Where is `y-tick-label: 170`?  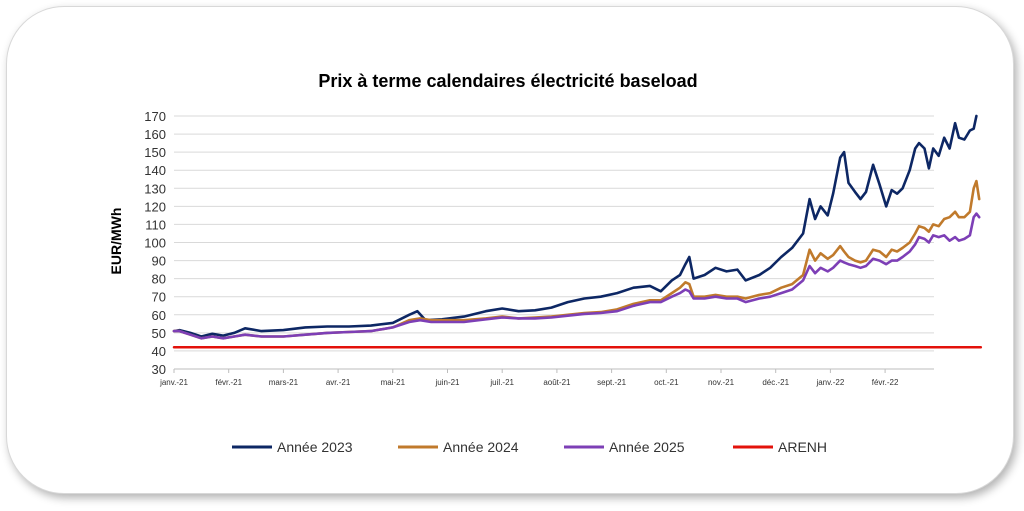
y-tick-label: 170 is located at coordinates (155, 116).